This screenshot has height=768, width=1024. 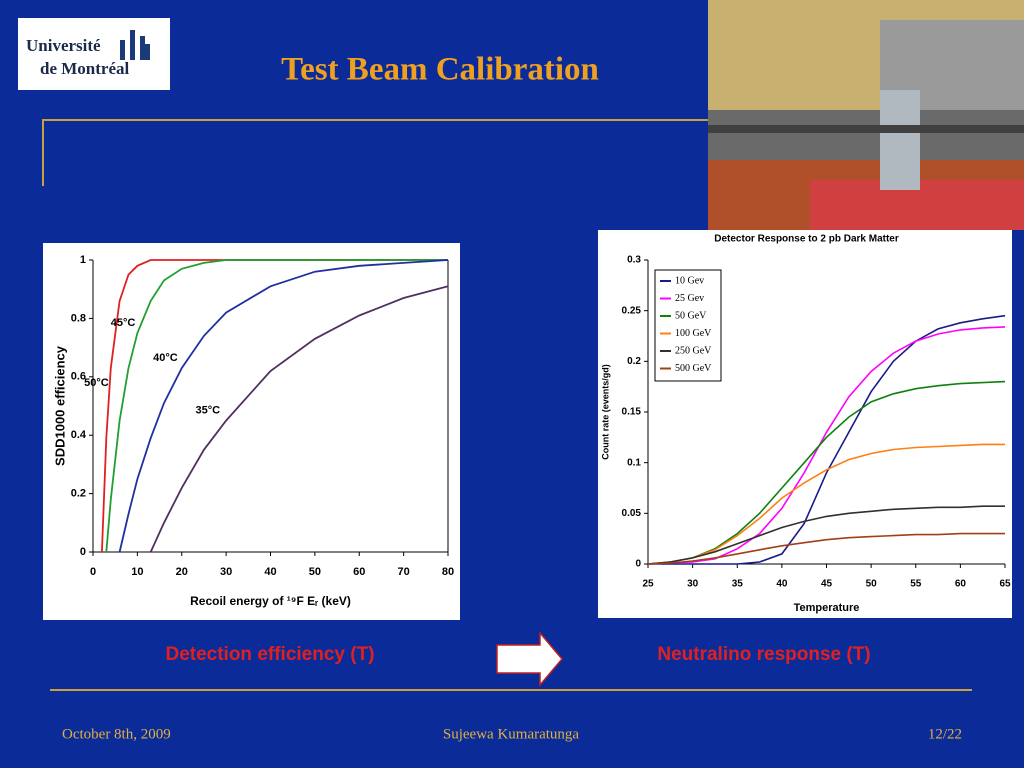 I want to click on legend-label: 500 GeV, so click(x=693, y=368).